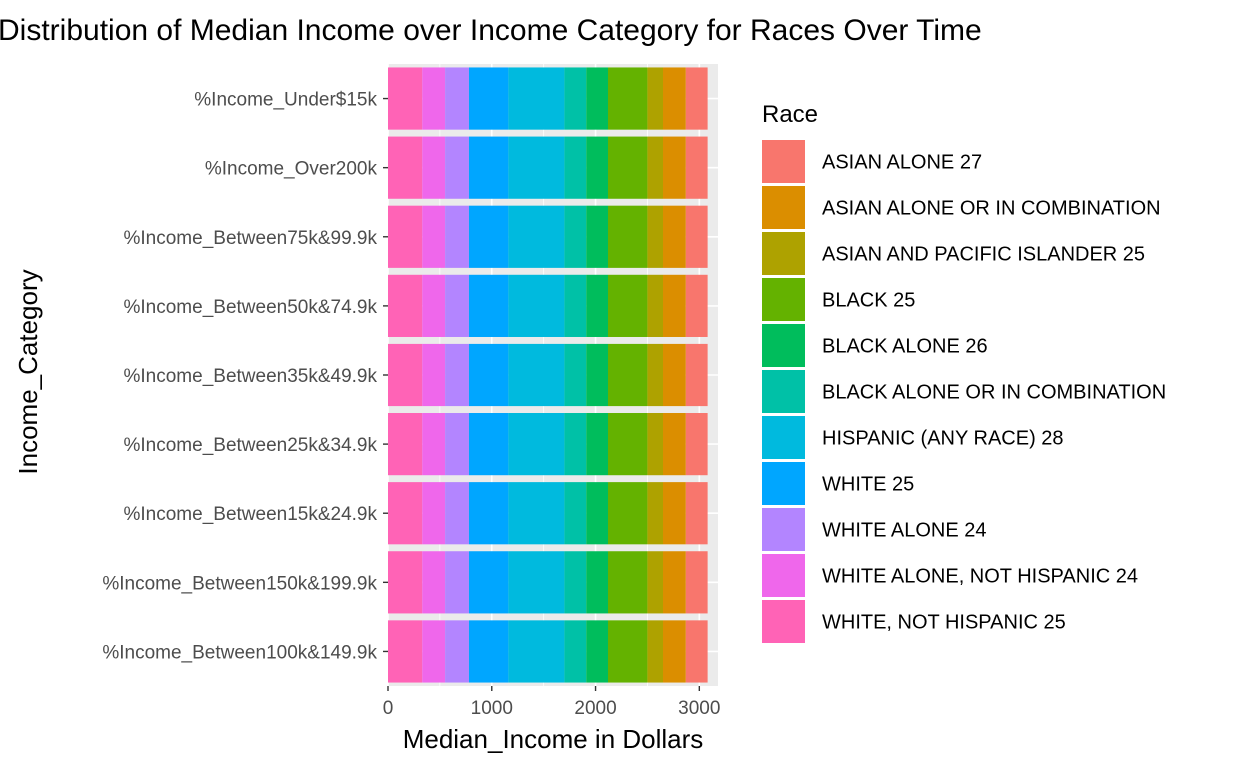 The height and width of the screenshot is (768, 1248). I want to click on legend-label: ASIAN ALONE 27, so click(902, 163).